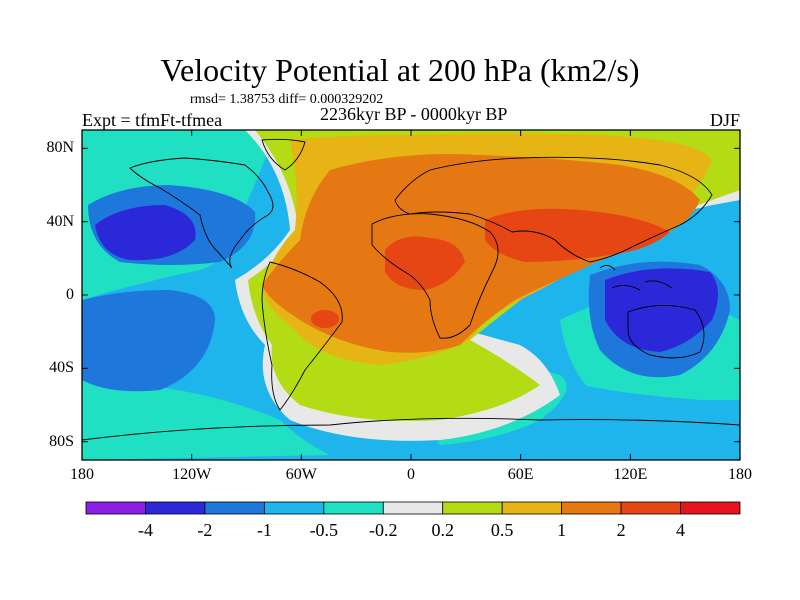  Describe the element at coordinates (666, 332) in the screenshot. I see `coastline-australia` at that location.